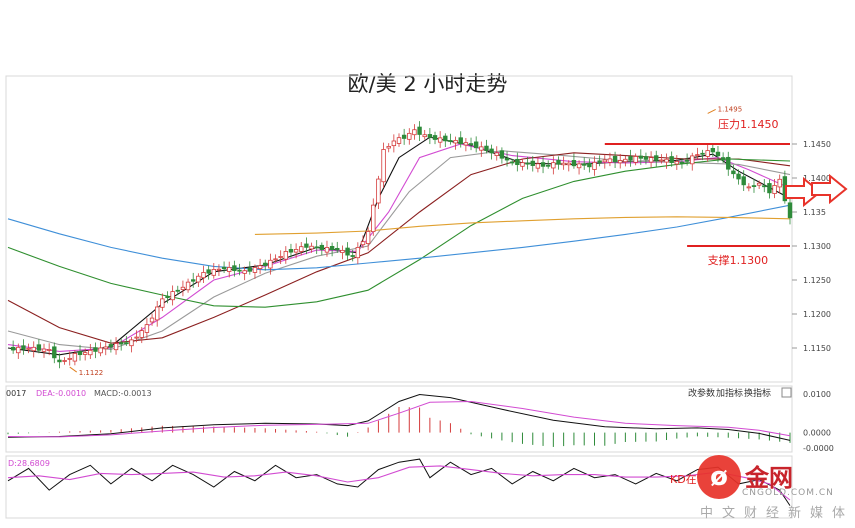 This screenshot has height=528, width=855. What do you see at coordinates (814, 212) in the screenshot?
I see `price-tick-label: 1.135` at bounding box center [814, 212].